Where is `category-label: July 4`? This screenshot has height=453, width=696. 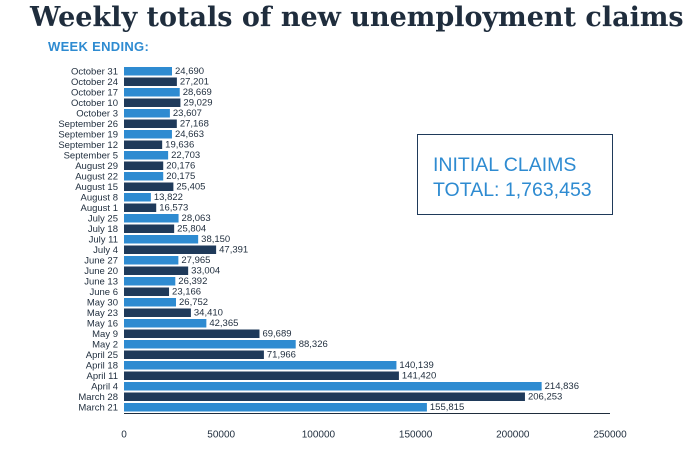
category-label: July 4 is located at coordinates (105, 250).